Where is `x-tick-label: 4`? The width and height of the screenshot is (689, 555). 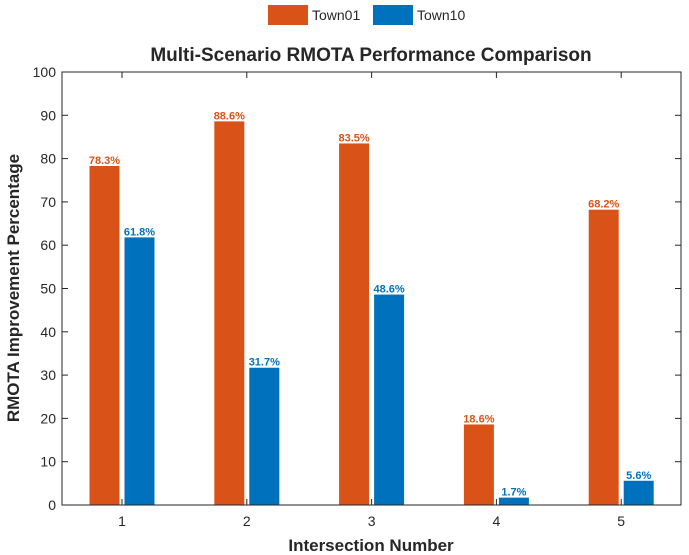 x-tick-label: 4 is located at coordinates (497, 521).